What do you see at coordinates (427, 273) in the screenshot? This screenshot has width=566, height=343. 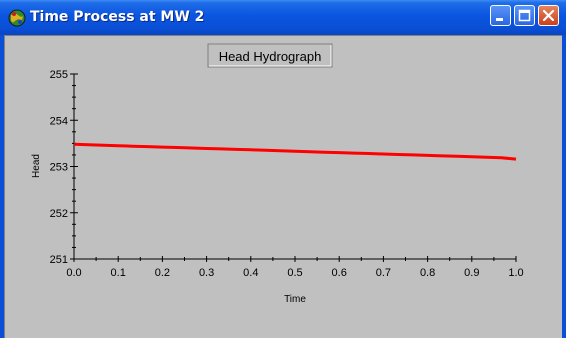 I see `x-tick-label: 0.8` at bounding box center [427, 273].